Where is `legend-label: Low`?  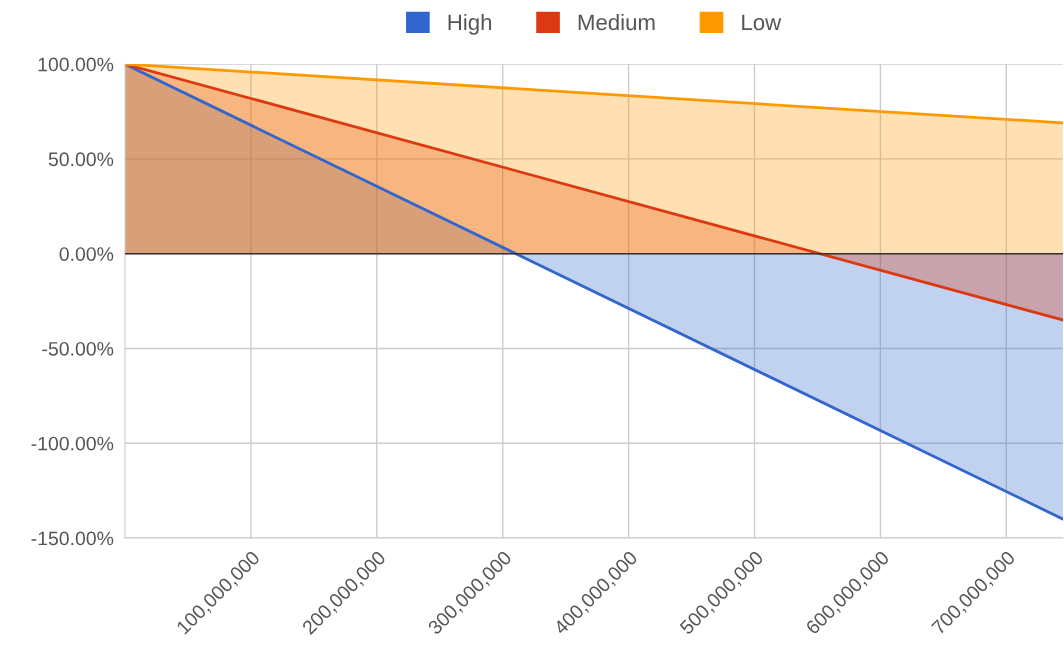
legend-label: Low is located at coordinates (762, 22).